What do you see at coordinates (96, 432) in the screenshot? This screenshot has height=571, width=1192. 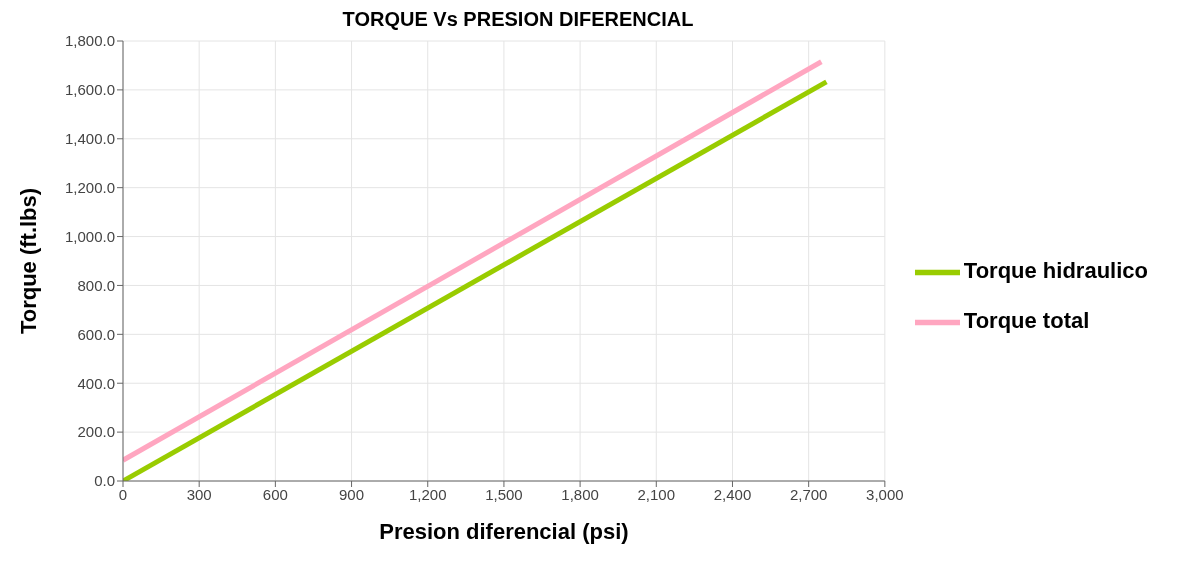 I see `y-tick-label: 200.0` at bounding box center [96, 432].